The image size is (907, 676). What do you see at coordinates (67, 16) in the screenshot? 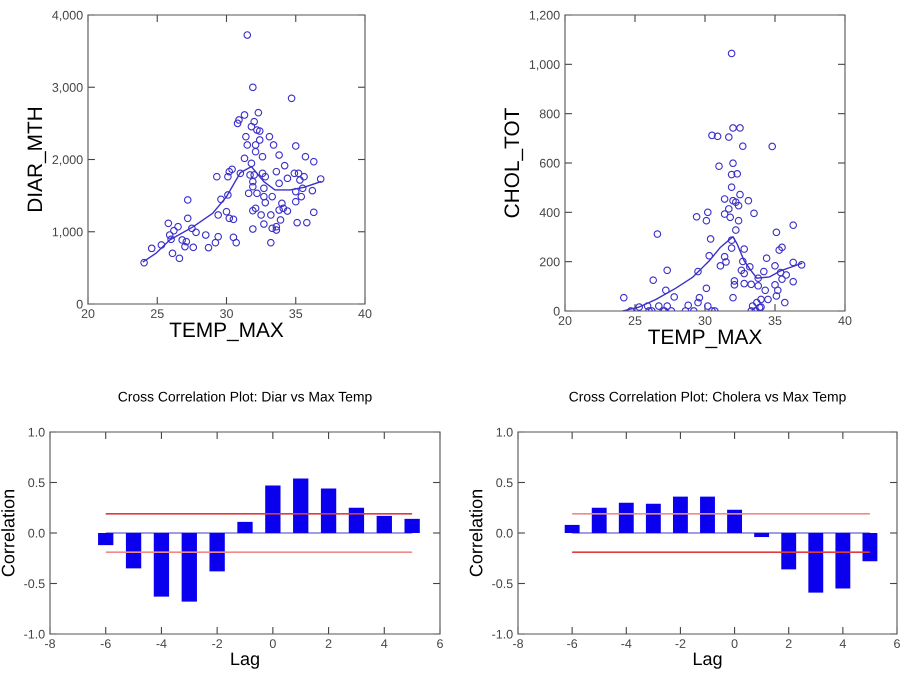
I see `y-tick-label: 4,000` at bounding box center [67, 16].